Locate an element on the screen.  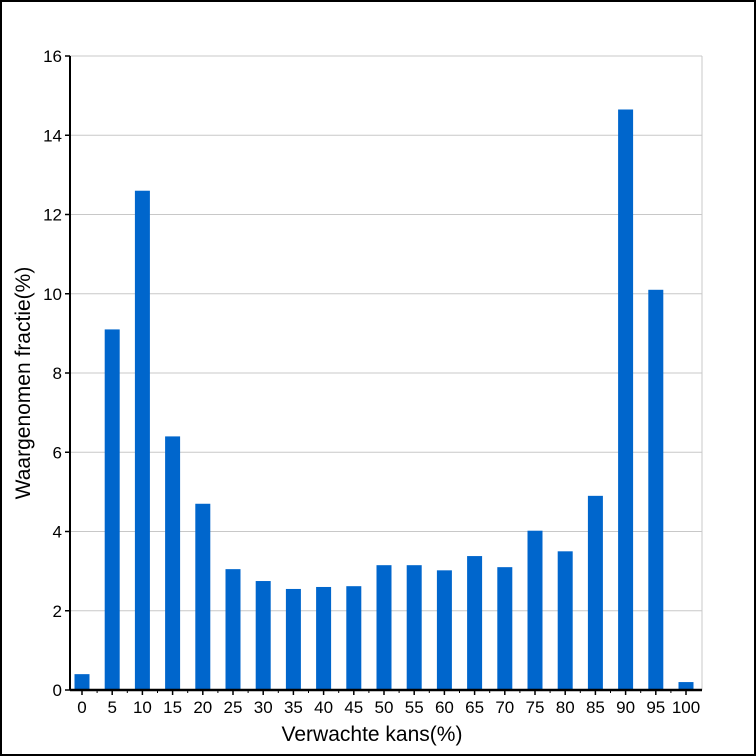
x-tick-label: 50 is located at coordinates (384, 707).